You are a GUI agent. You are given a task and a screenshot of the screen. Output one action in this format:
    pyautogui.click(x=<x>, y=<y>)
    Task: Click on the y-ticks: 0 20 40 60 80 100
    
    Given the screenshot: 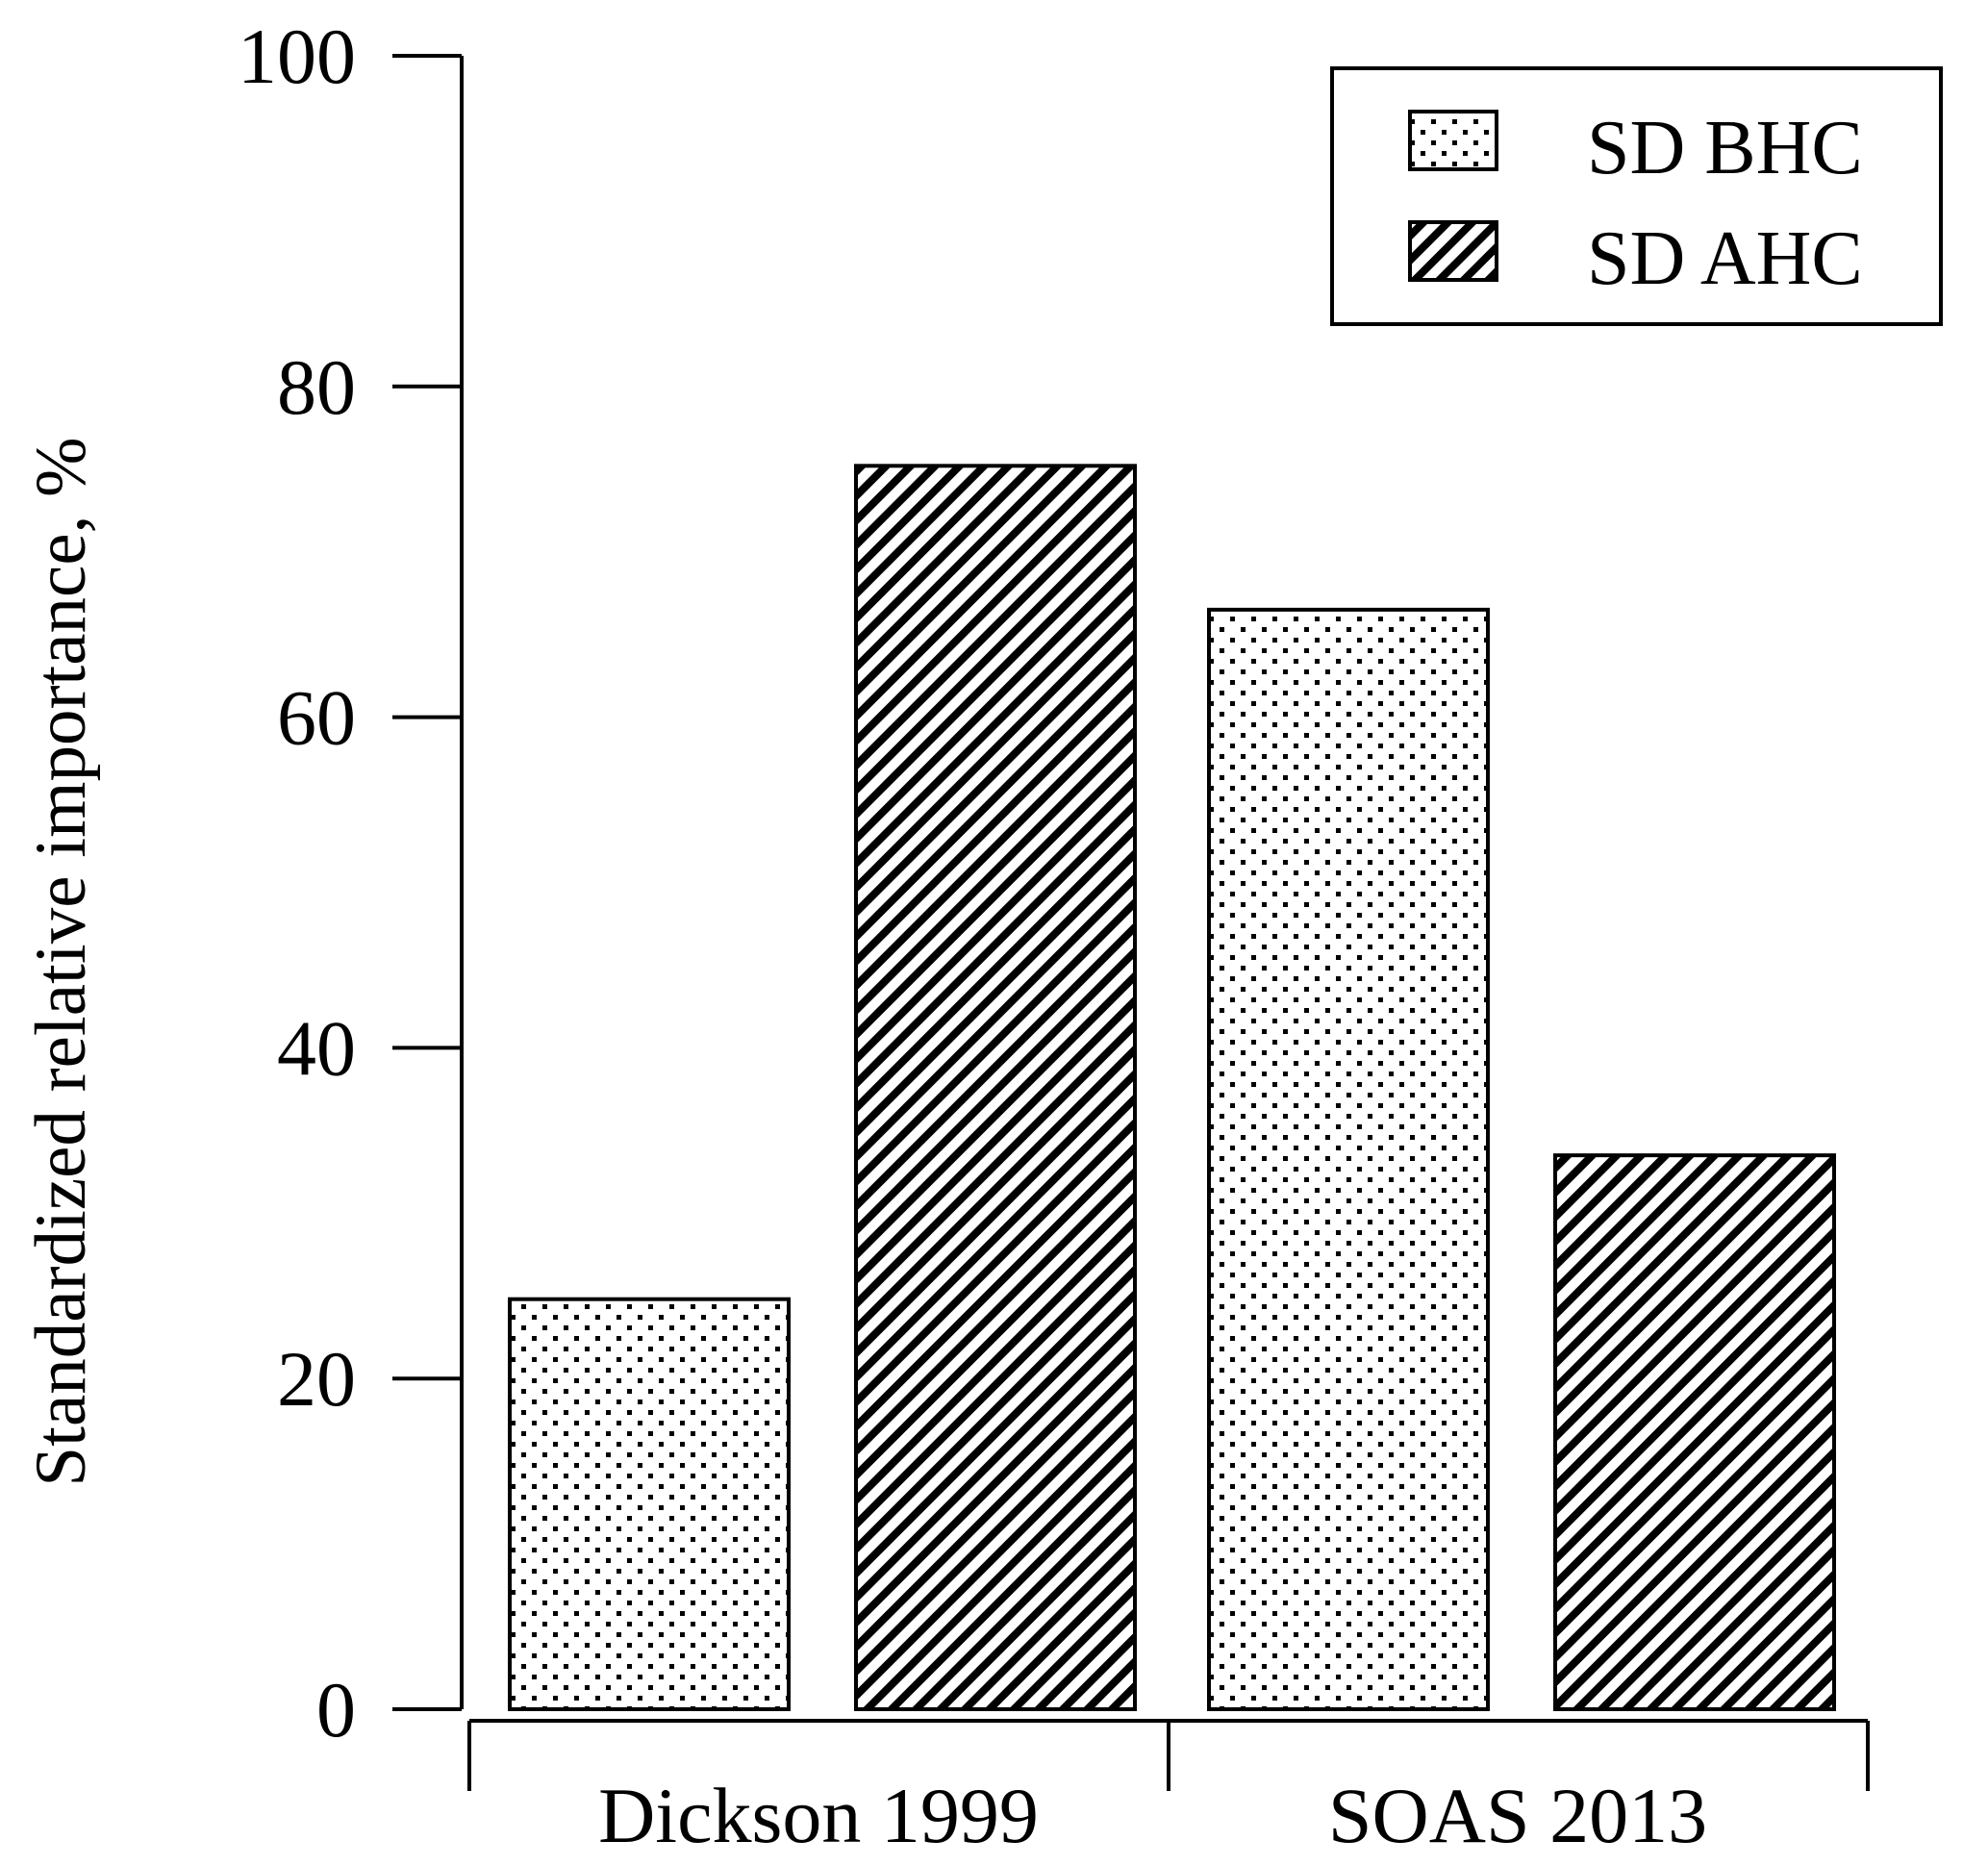 What is the action you would take?
    pyautogui.click(x=350, y=883)
    